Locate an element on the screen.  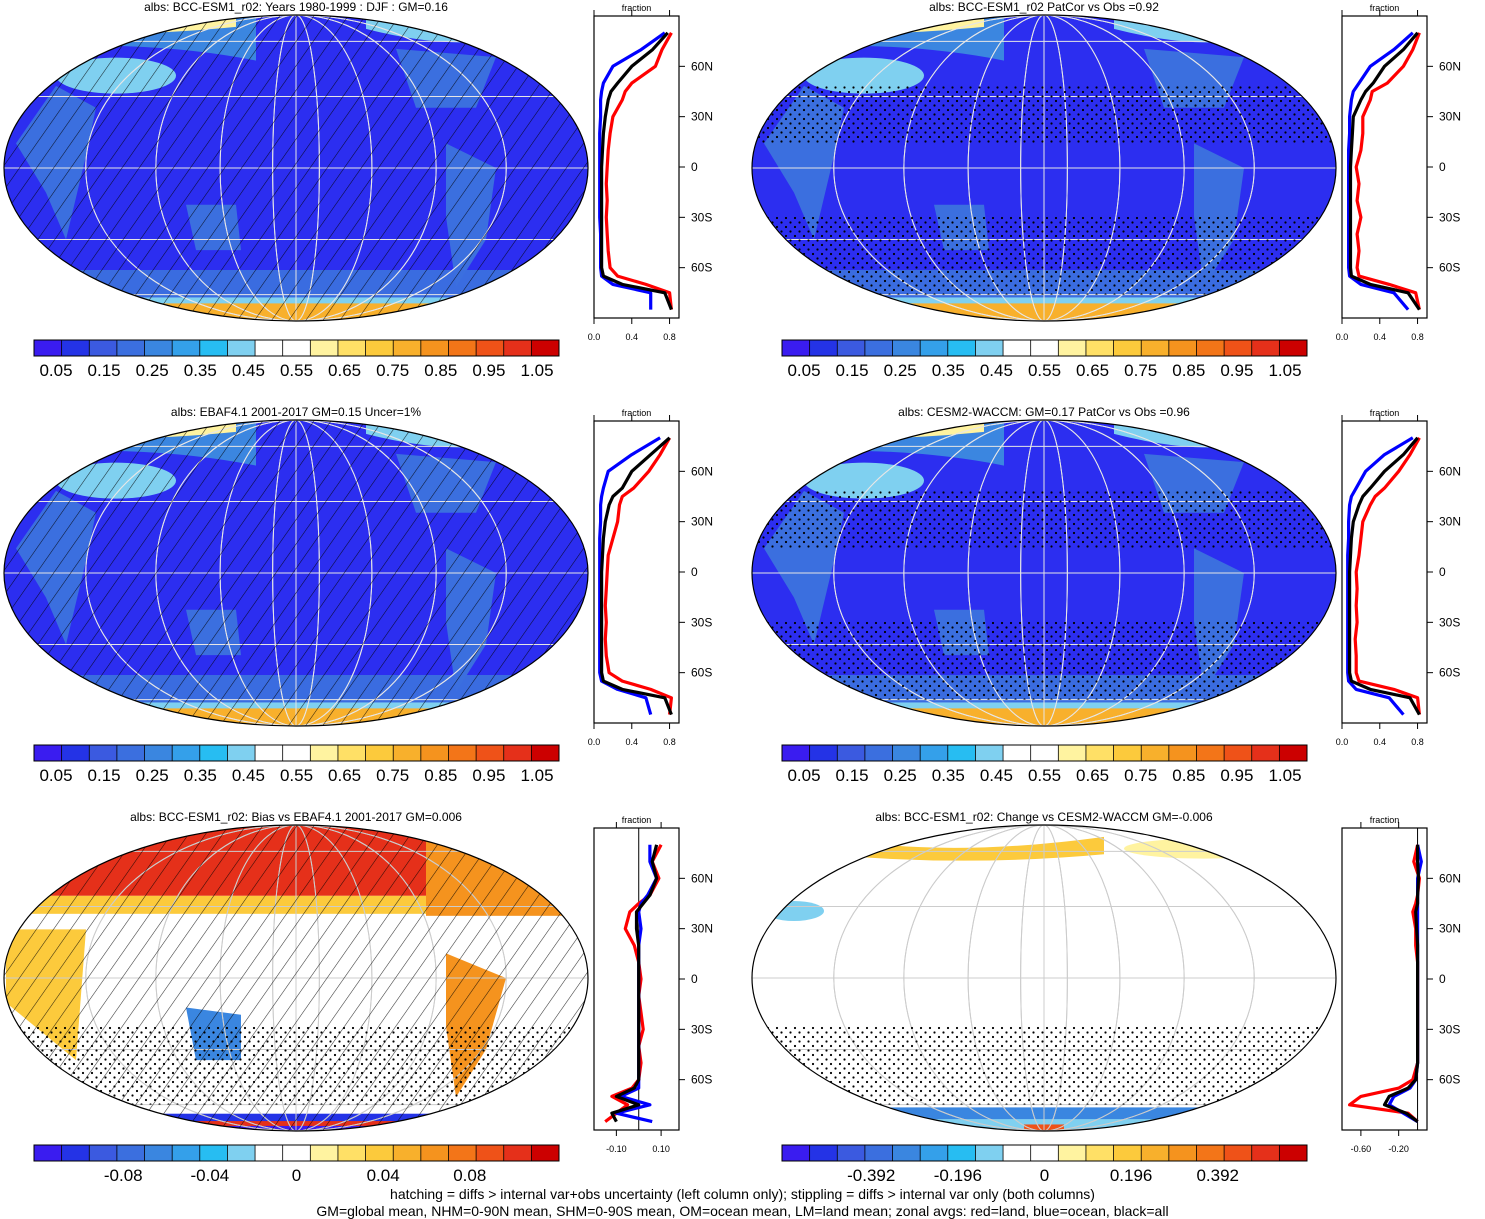
zonal-mean-plot: fraction 60N 30N 0 30S 60S -0.10 0.10 is located at coordinates (653, 984).